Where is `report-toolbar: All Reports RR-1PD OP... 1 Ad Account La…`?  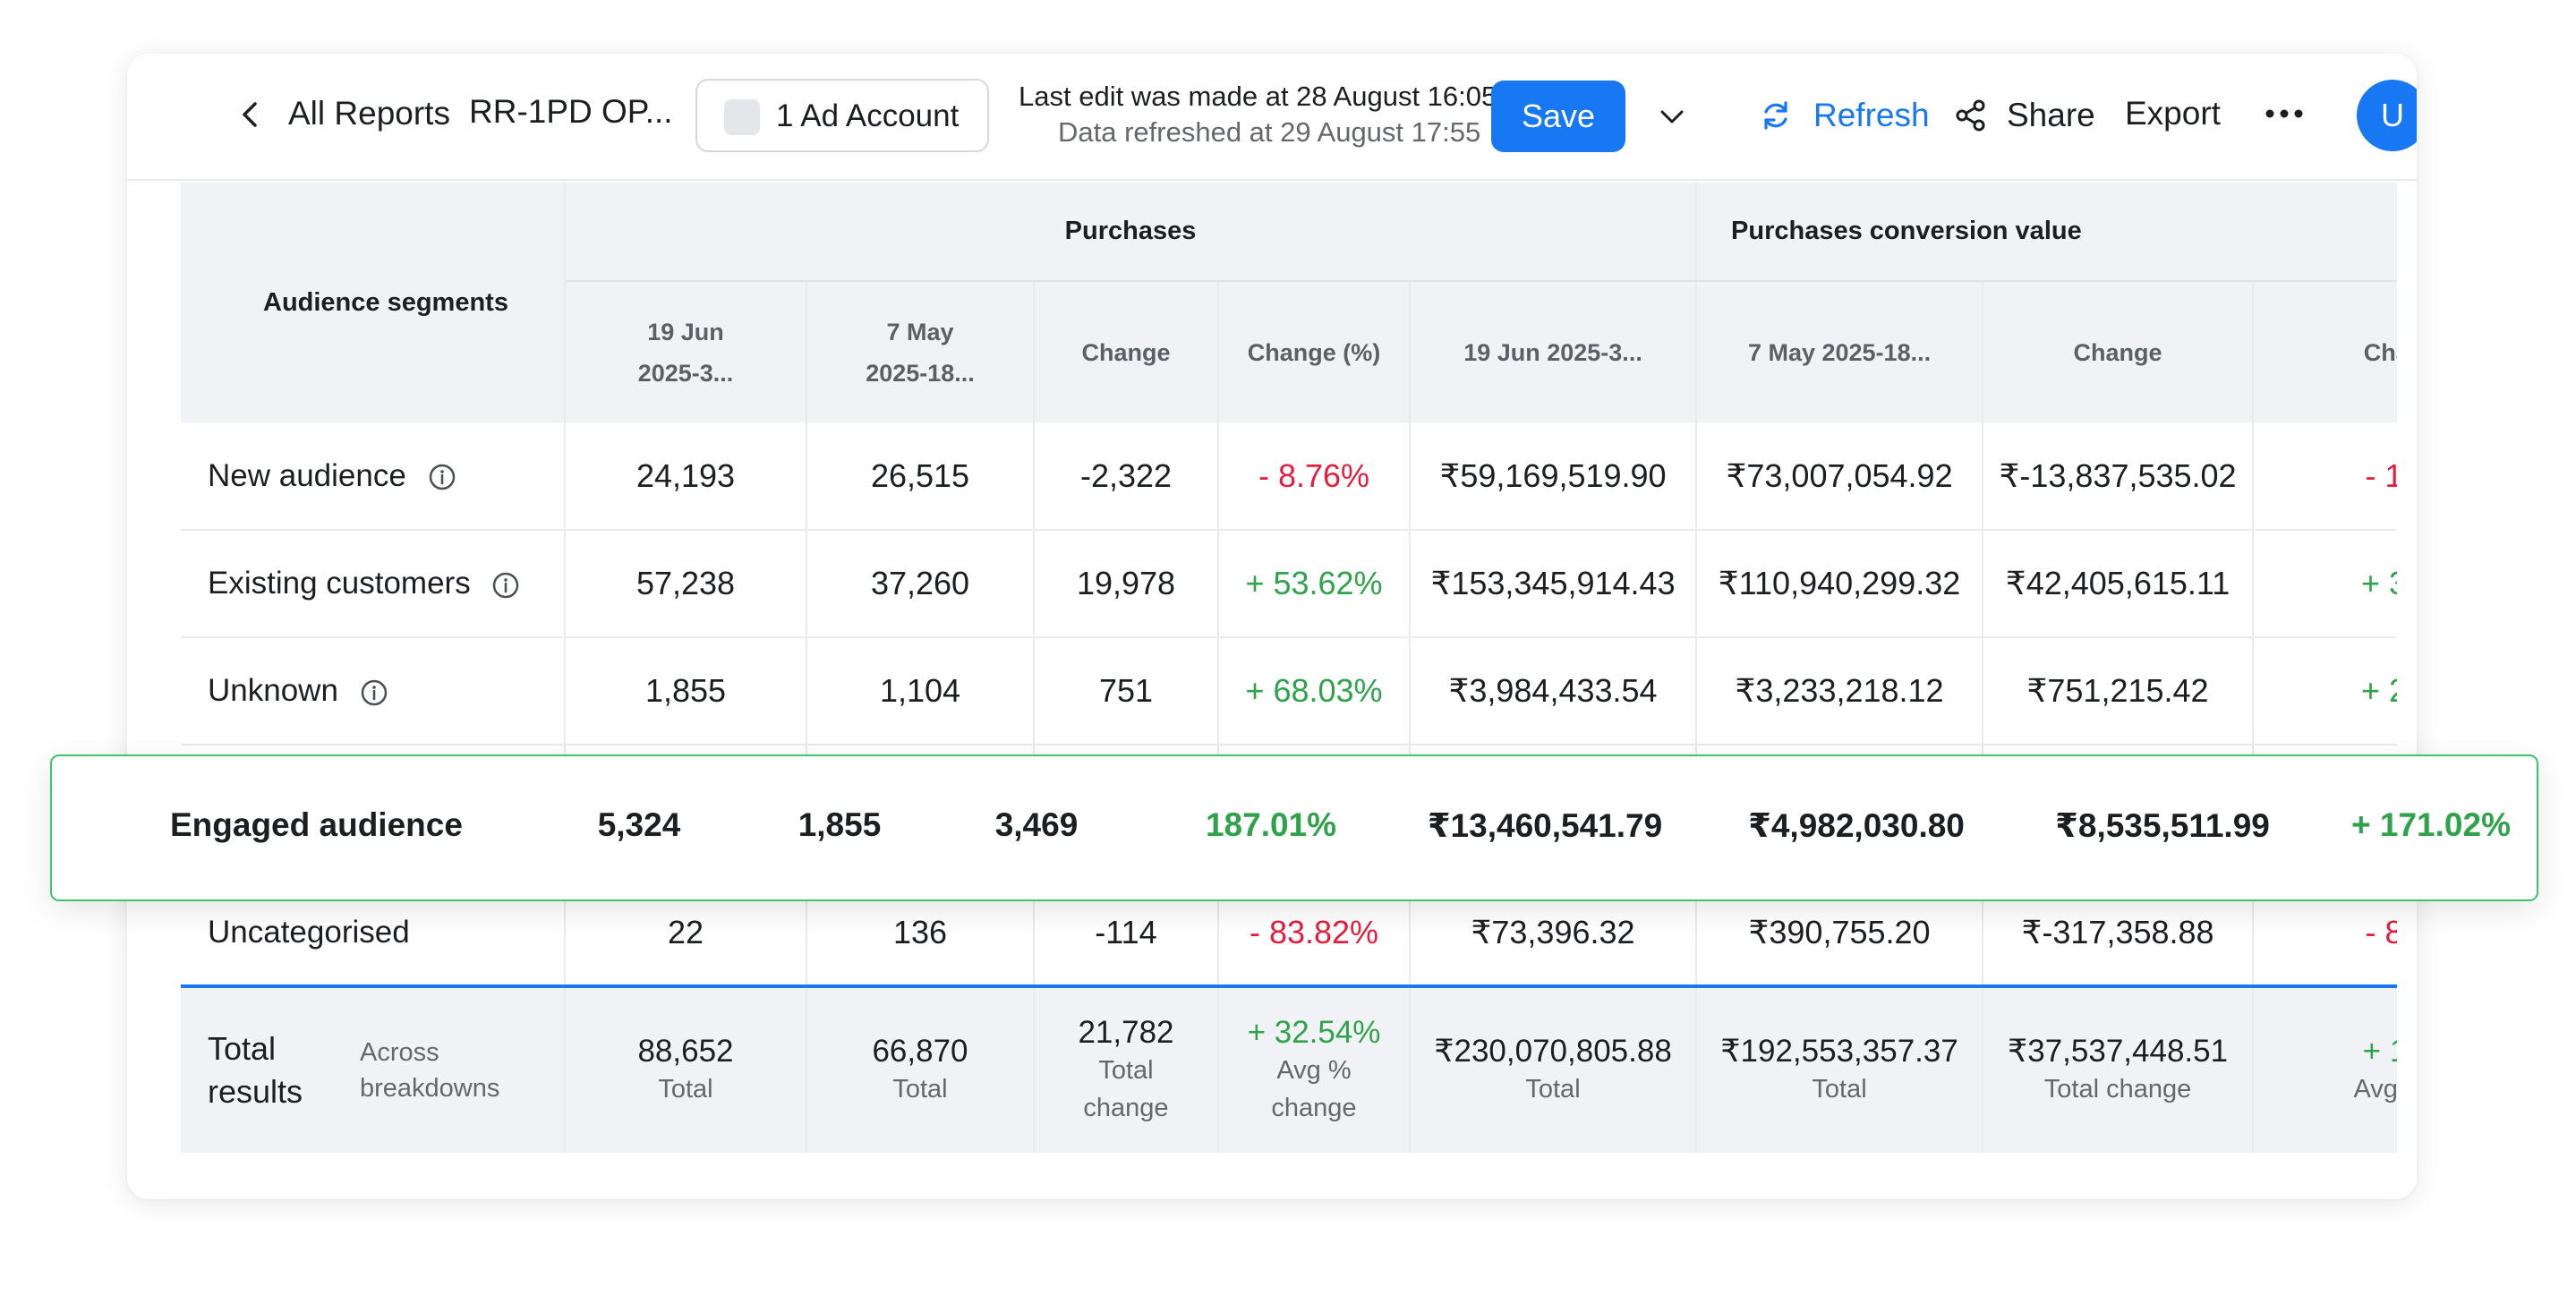 report-toolbar: All Reports RR-1PD OP... 1 Ad Account La… is located at coordinates (1272, 117).